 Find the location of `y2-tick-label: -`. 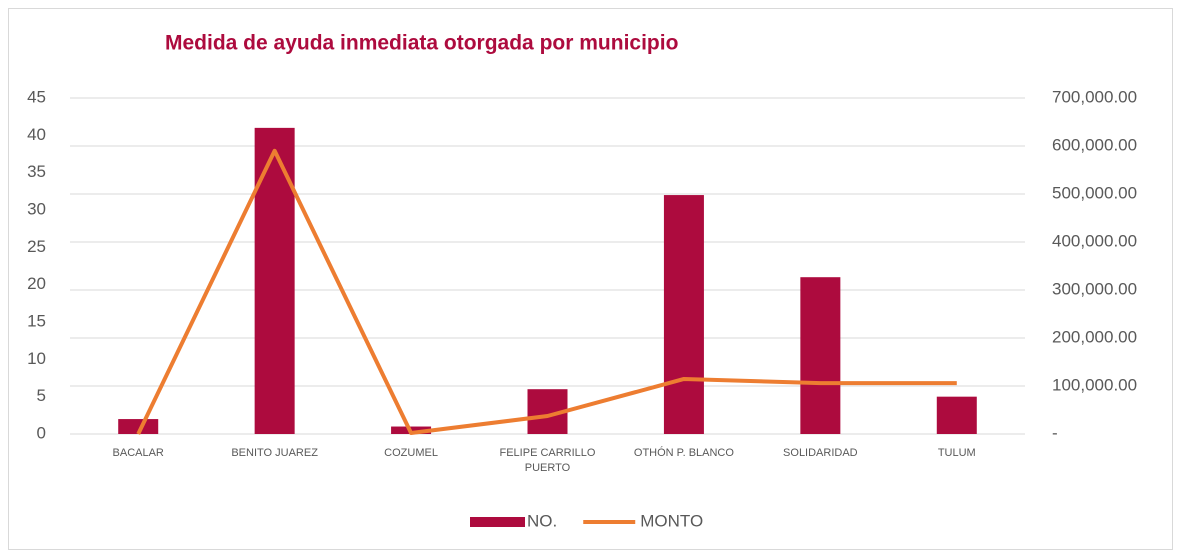

y2-tick-label: - is located at coordinates (1055, 432).